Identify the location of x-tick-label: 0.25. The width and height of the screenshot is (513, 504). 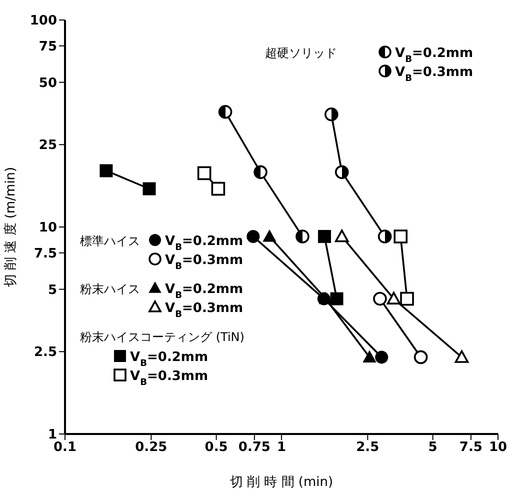
(151, 448).